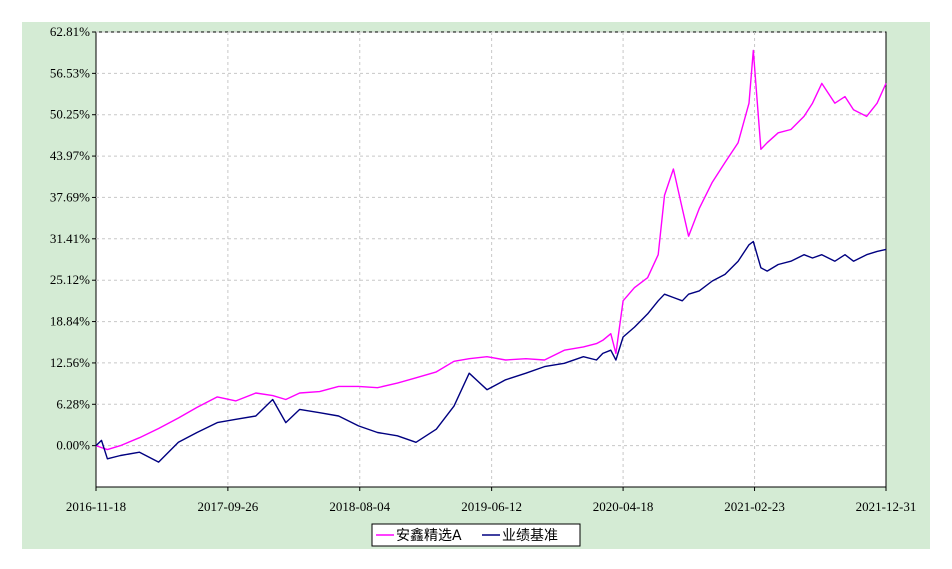  I want to click on legend-box, so click(476, 535).